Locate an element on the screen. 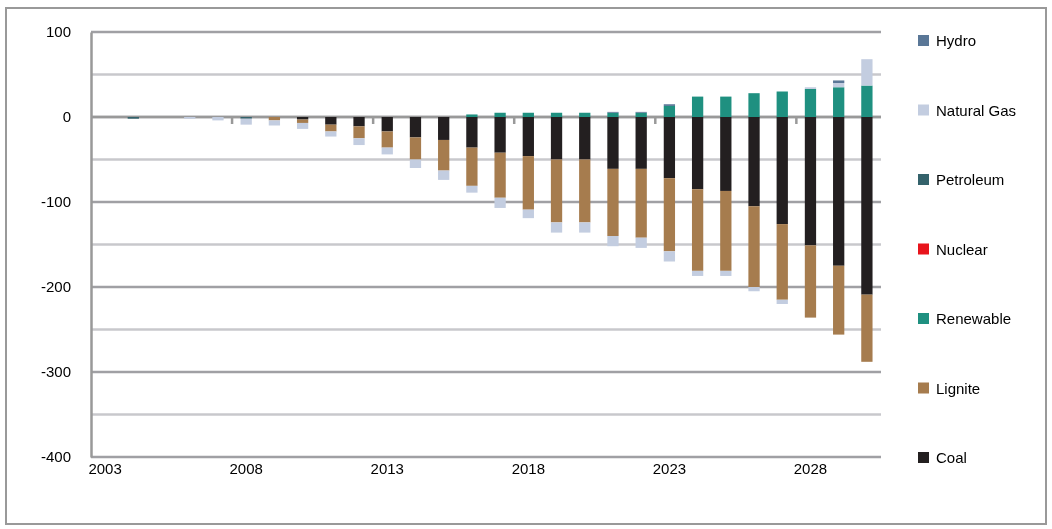 Image resolution: width=1052 pixels, height=529 pixels. legend-label: Hydro is located at coordinates (956, 40).